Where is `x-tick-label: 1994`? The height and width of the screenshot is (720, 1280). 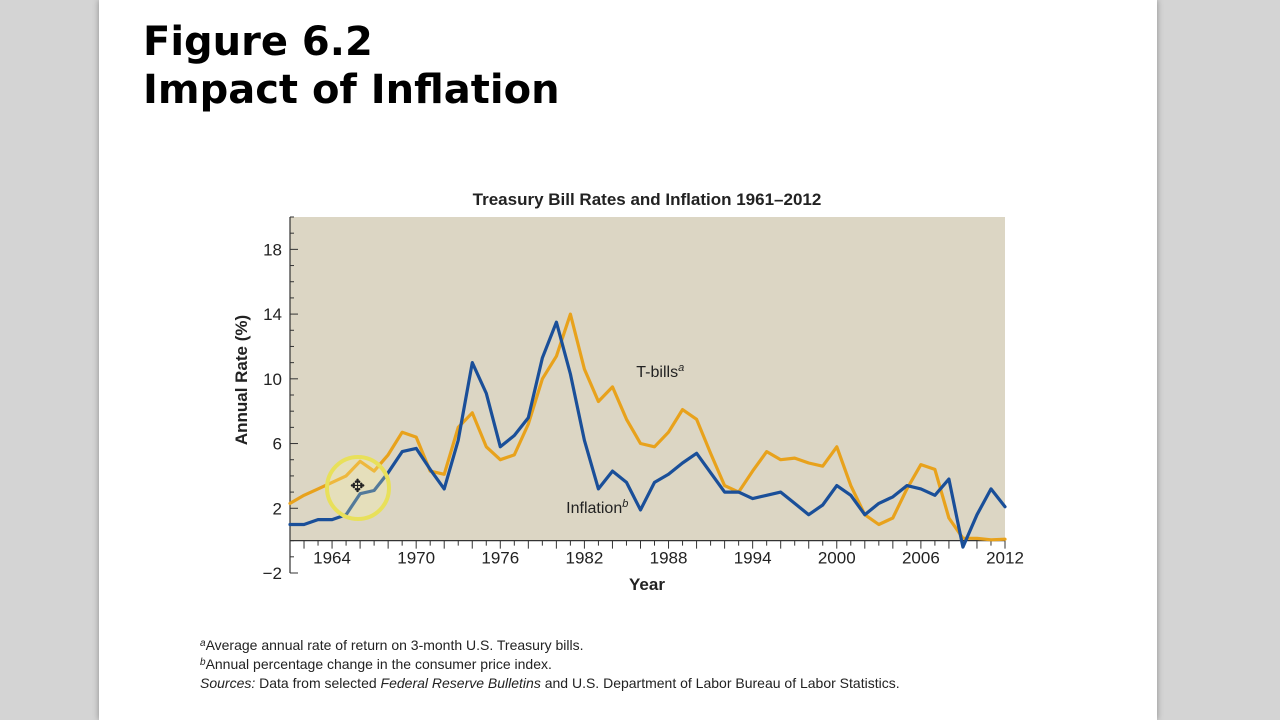
x-tick-label: 1994 is located at coordinates (753, 558).